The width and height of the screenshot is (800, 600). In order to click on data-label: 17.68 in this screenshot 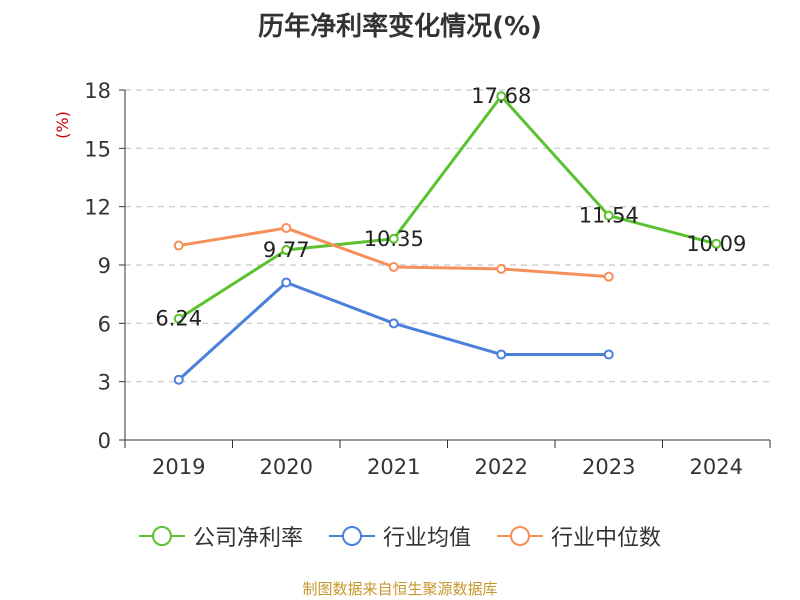, I will do `click(501, 96)`.